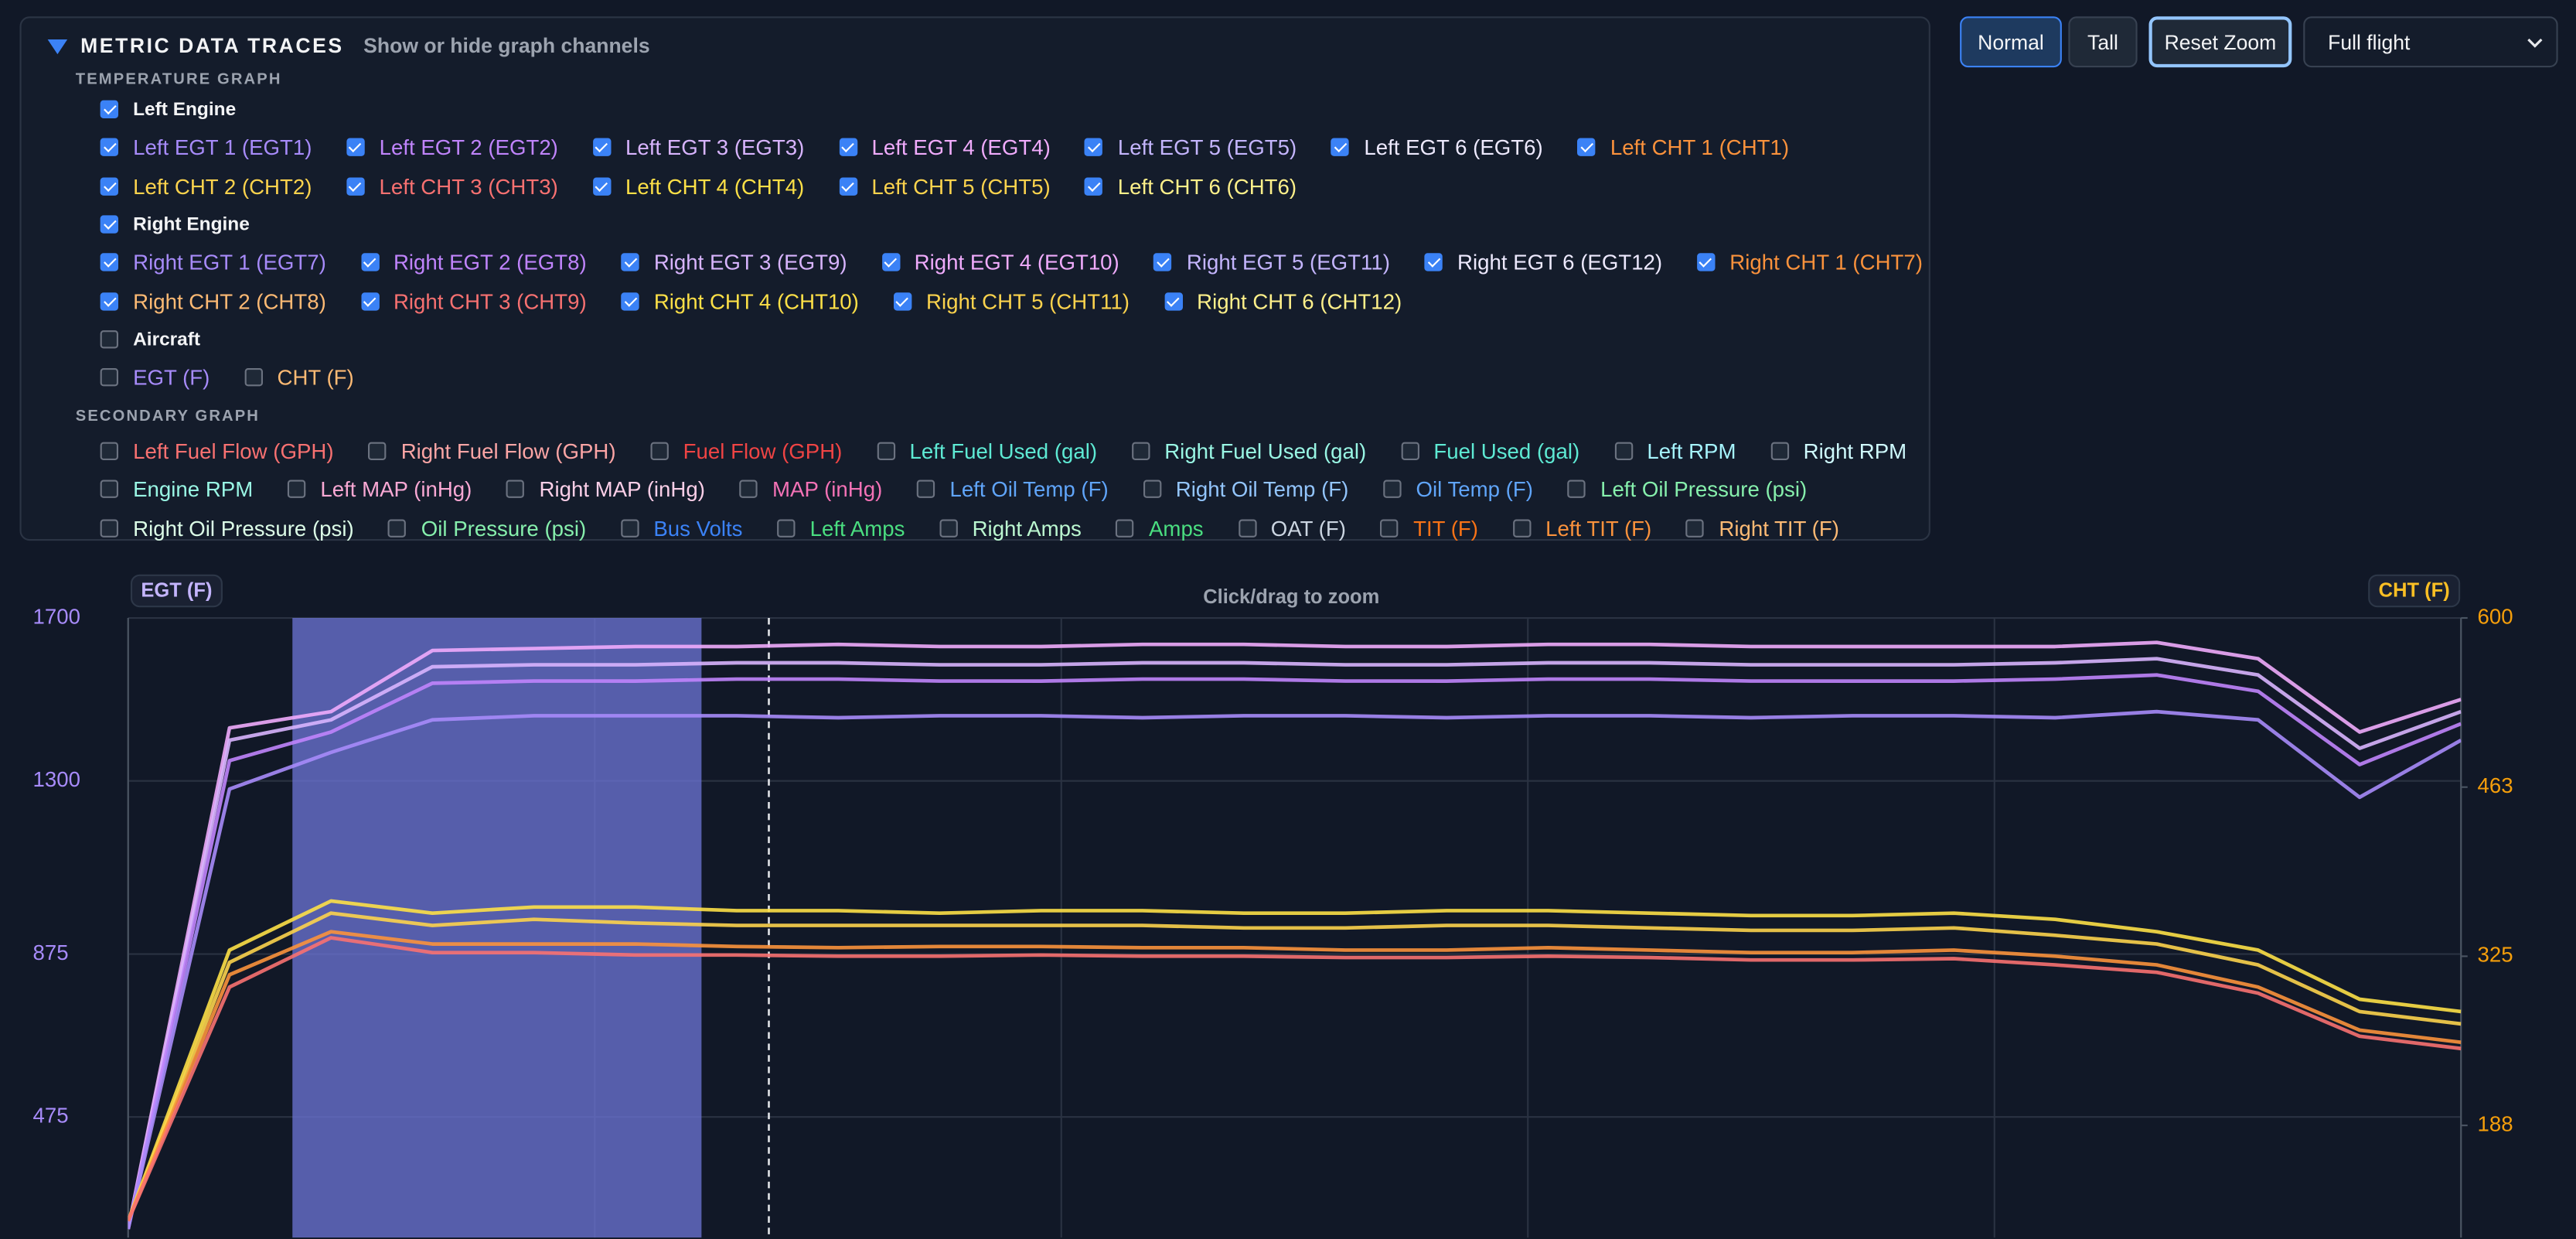 The width and height of the screenshot is (2576, 1239). What do you see at coordinates (1838, 451) in the screenshot?
I see `channel-toggle: Right RPM` at bounding box center [1838, 451].